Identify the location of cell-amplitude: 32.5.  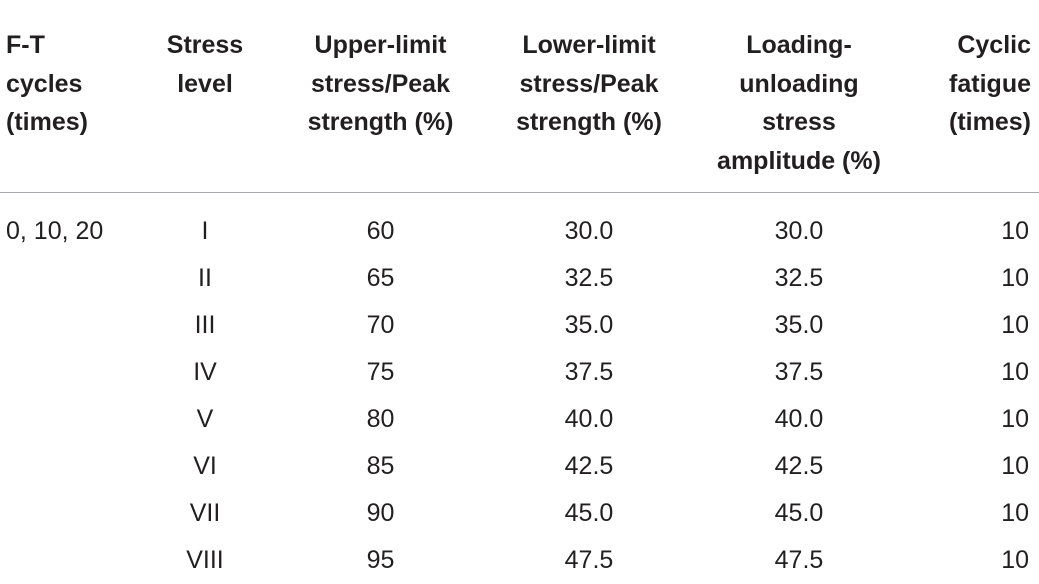
(799, 278).